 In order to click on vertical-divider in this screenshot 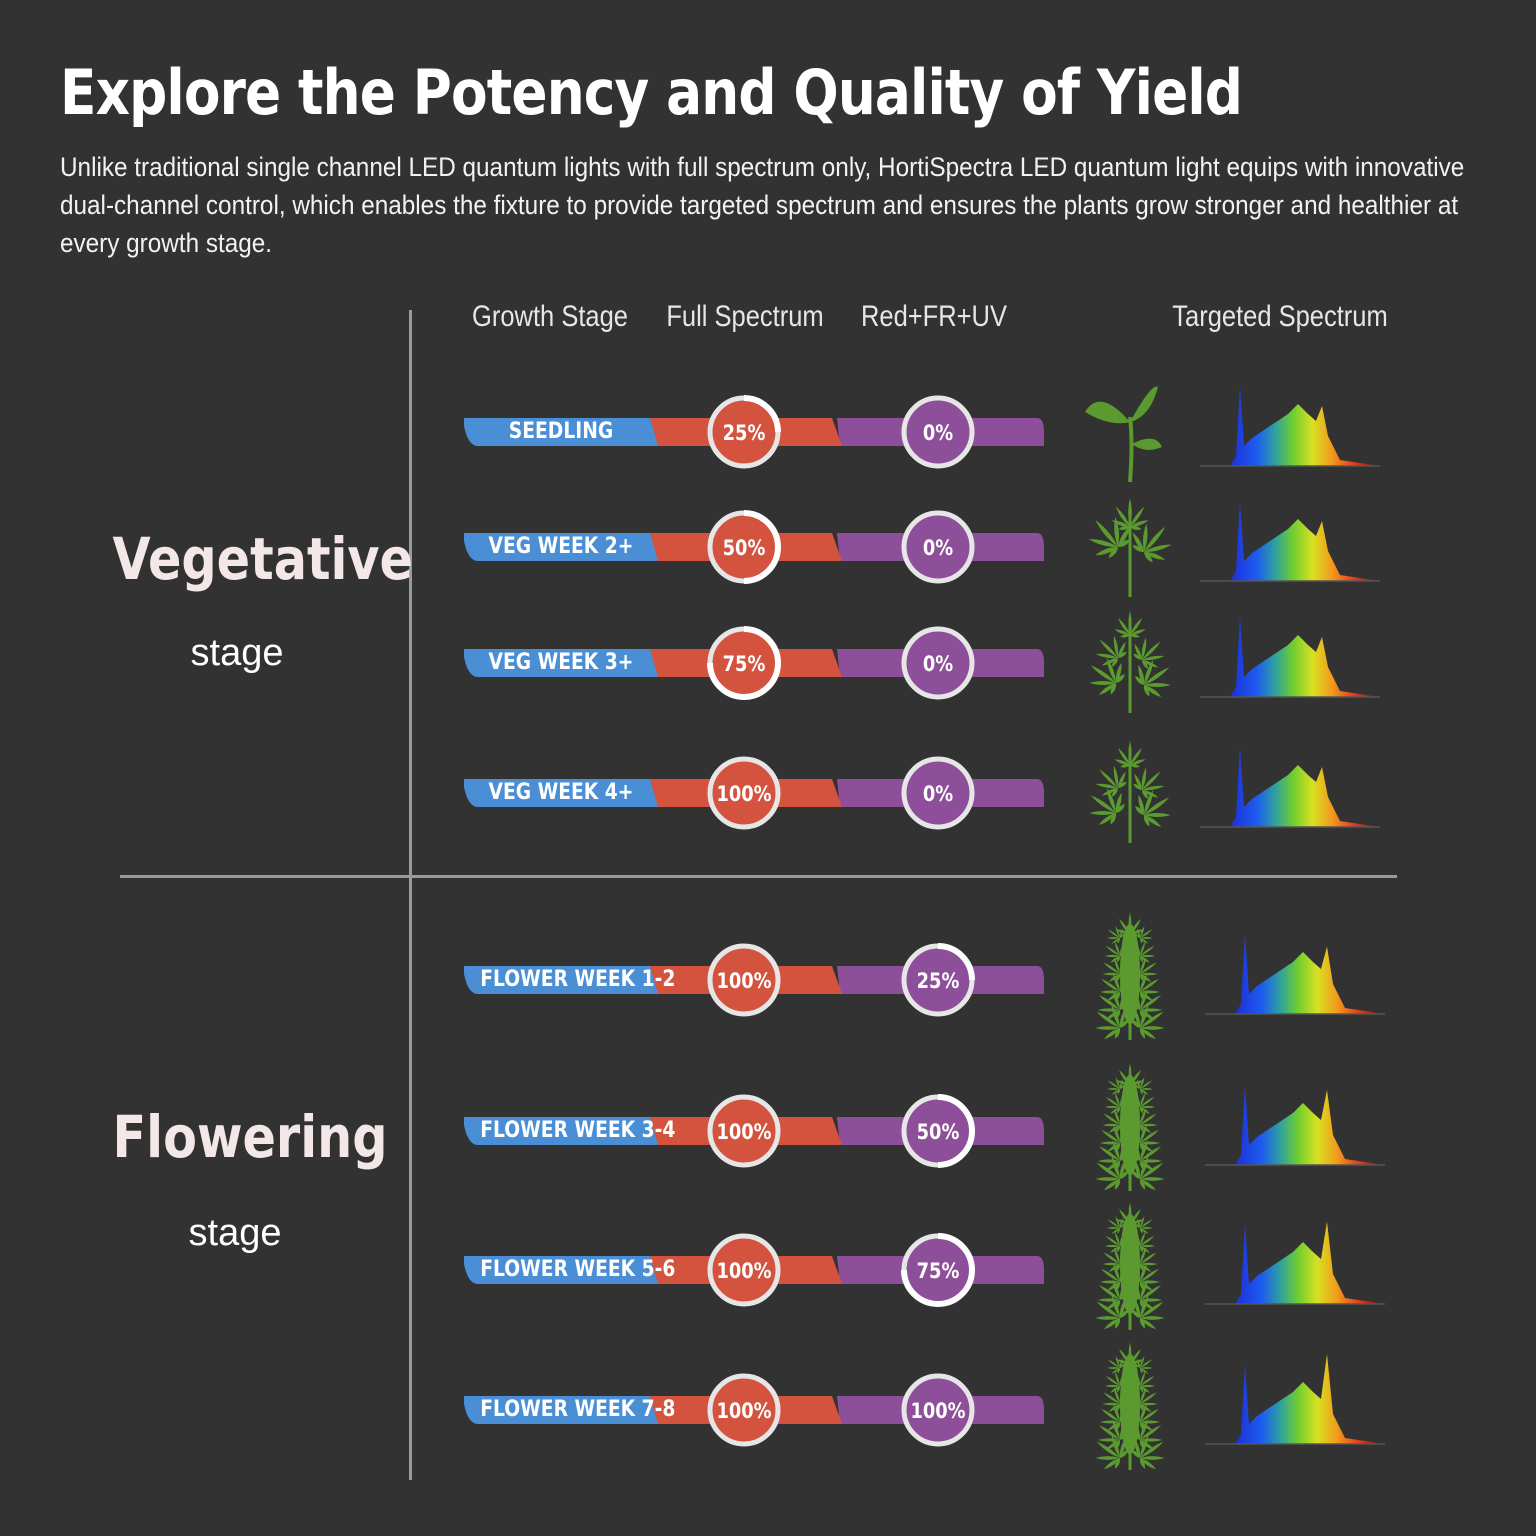, I will do `click(410, 895)`.